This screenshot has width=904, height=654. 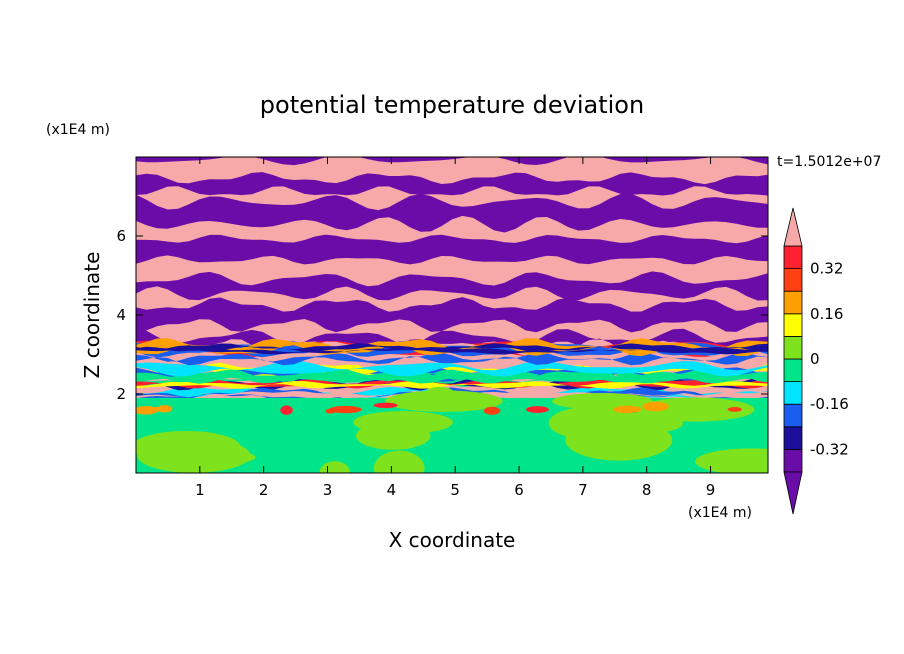 I want to click on x-tick-label: 7, so click(x=583, y=490).